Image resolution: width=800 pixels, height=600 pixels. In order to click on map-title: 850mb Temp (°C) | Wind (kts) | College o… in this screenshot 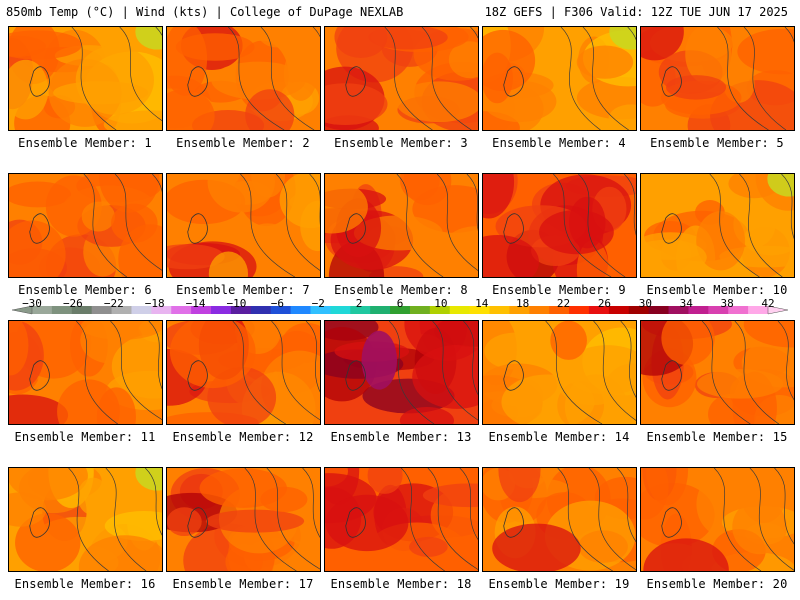, I will do `click(205, 12)`.